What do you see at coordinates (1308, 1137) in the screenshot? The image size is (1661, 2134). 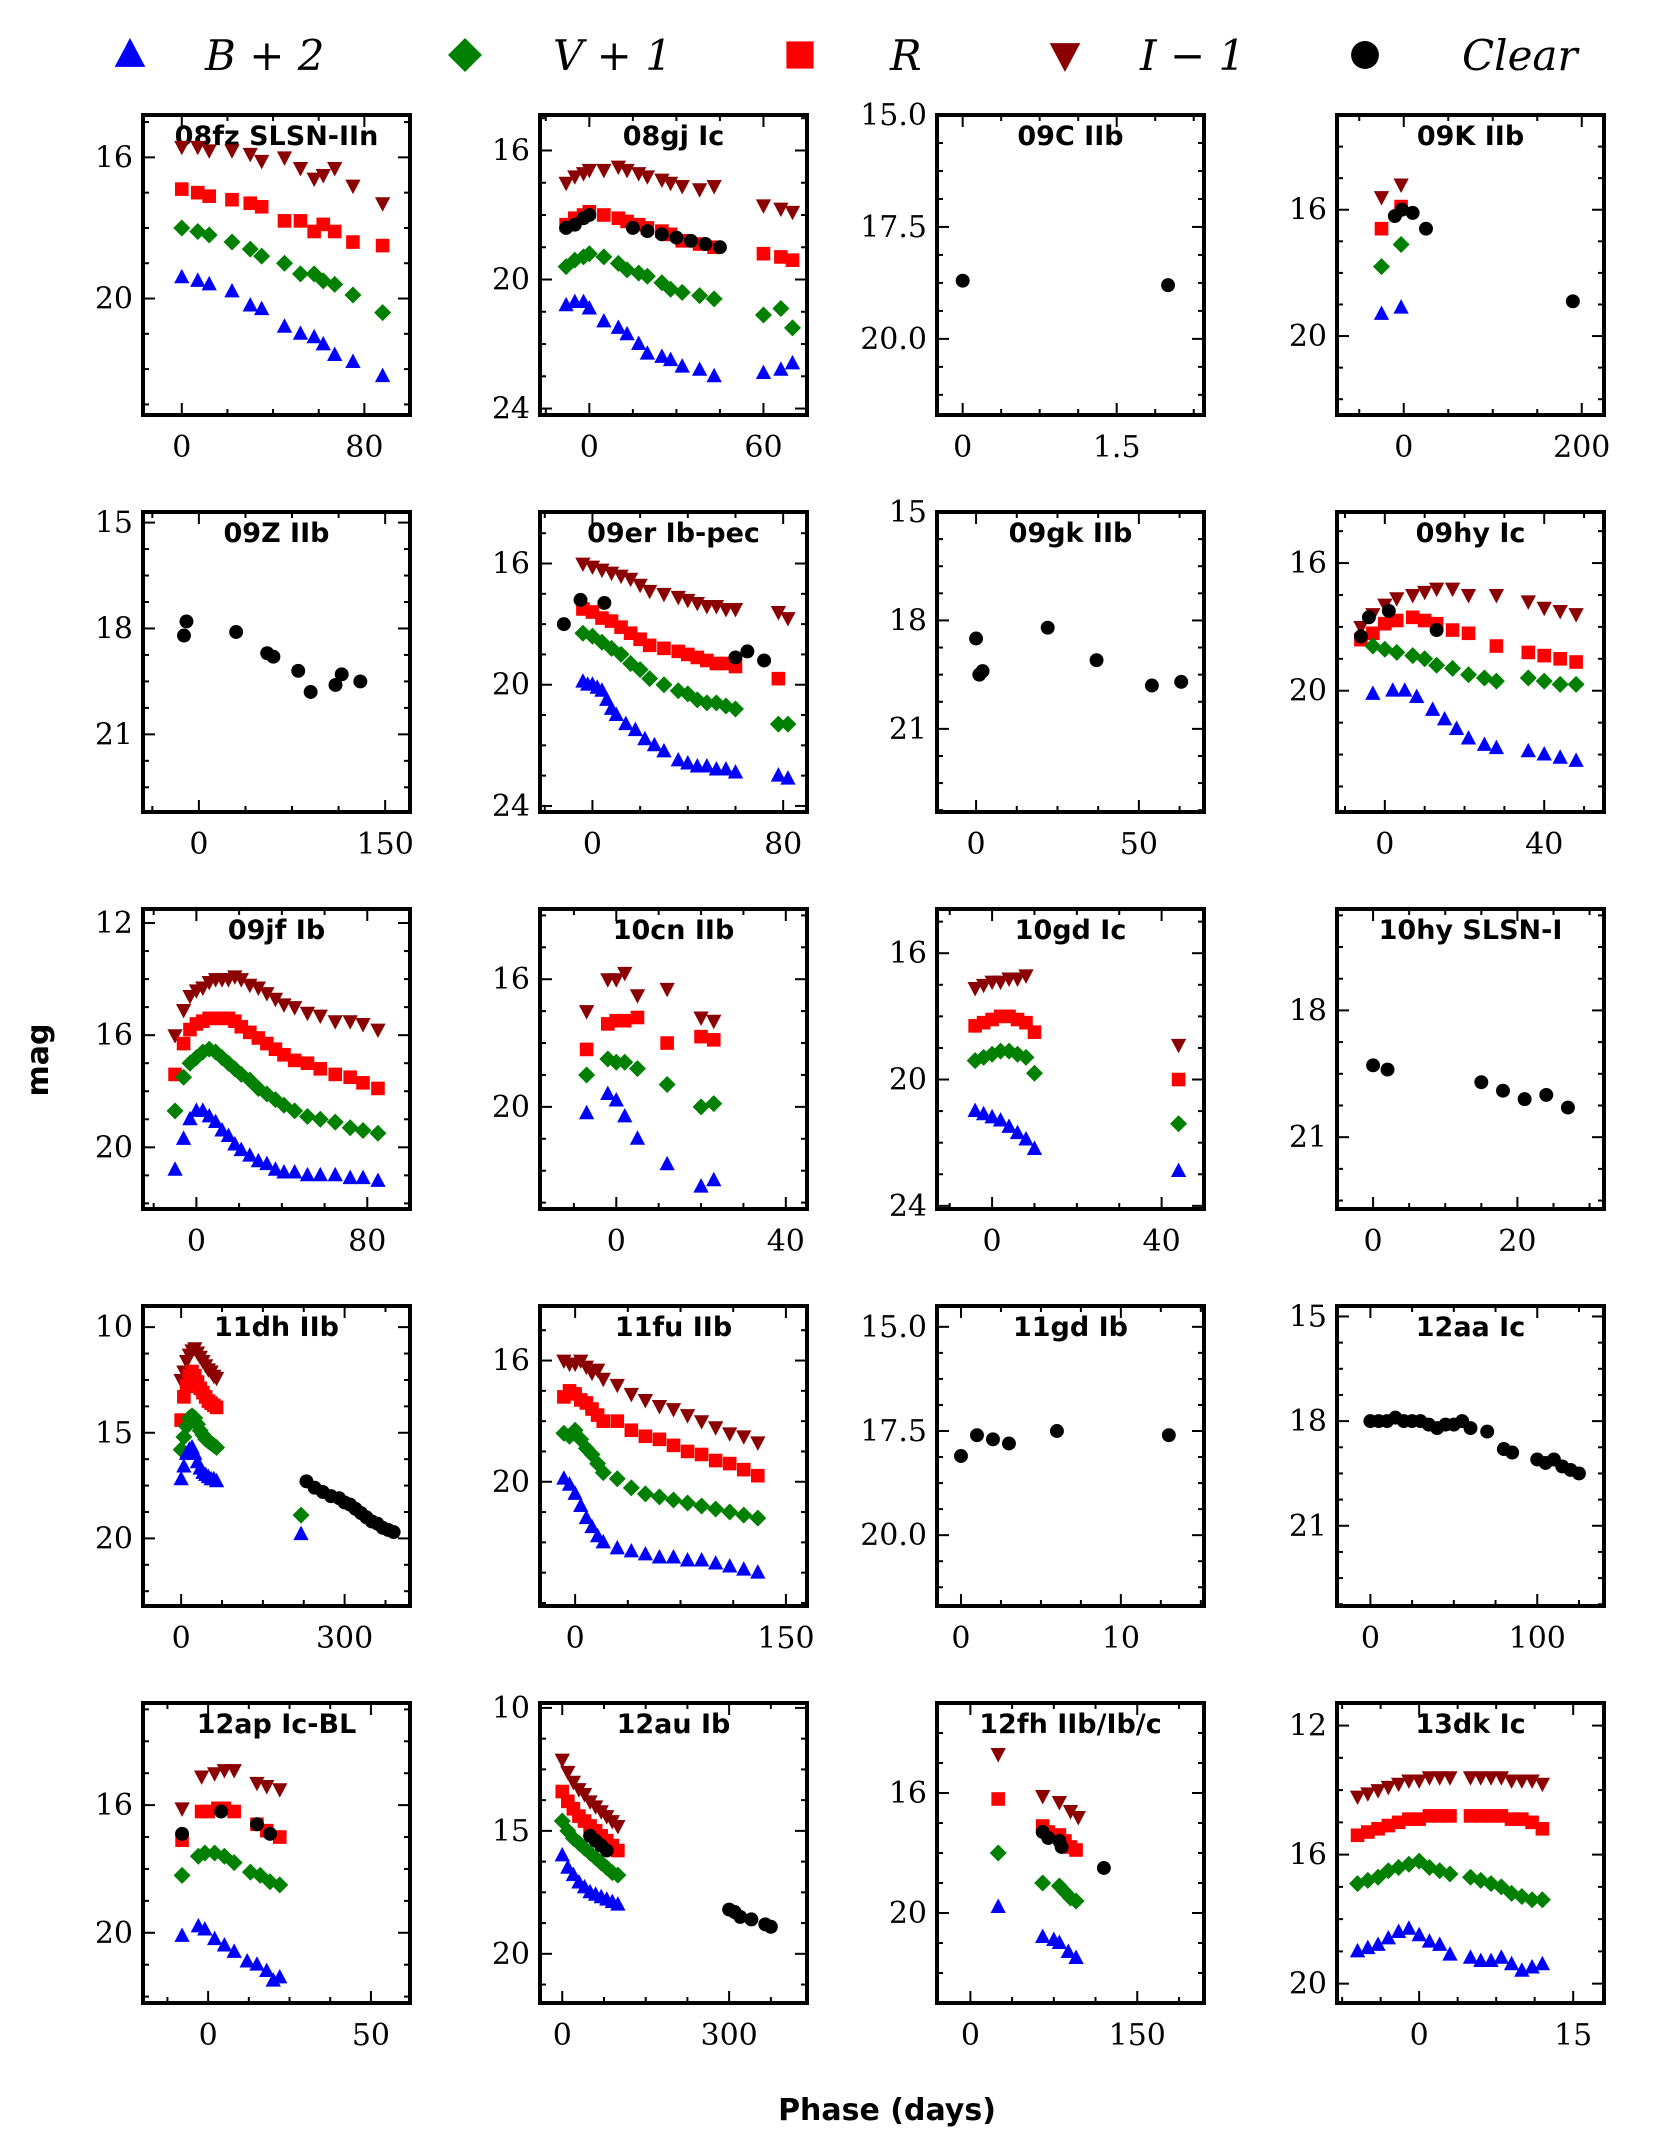 I see `y-tick-label: 21` at bounding box center [1308, 1137].